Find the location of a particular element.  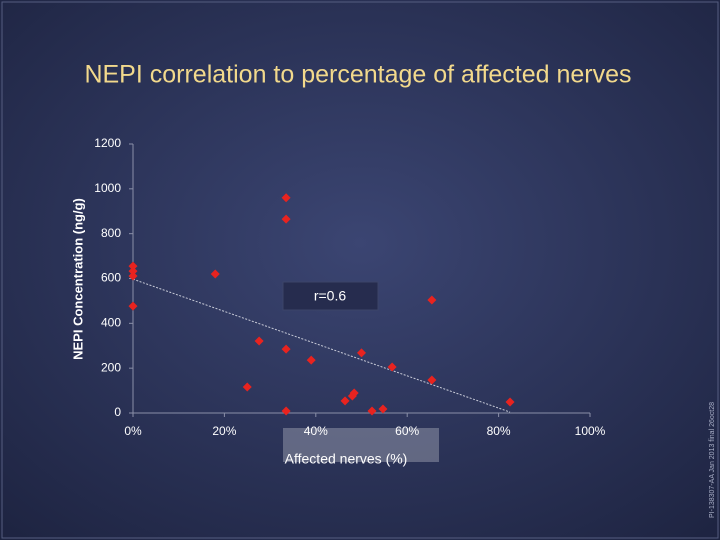

trendline is located at coordinates (321, 345).